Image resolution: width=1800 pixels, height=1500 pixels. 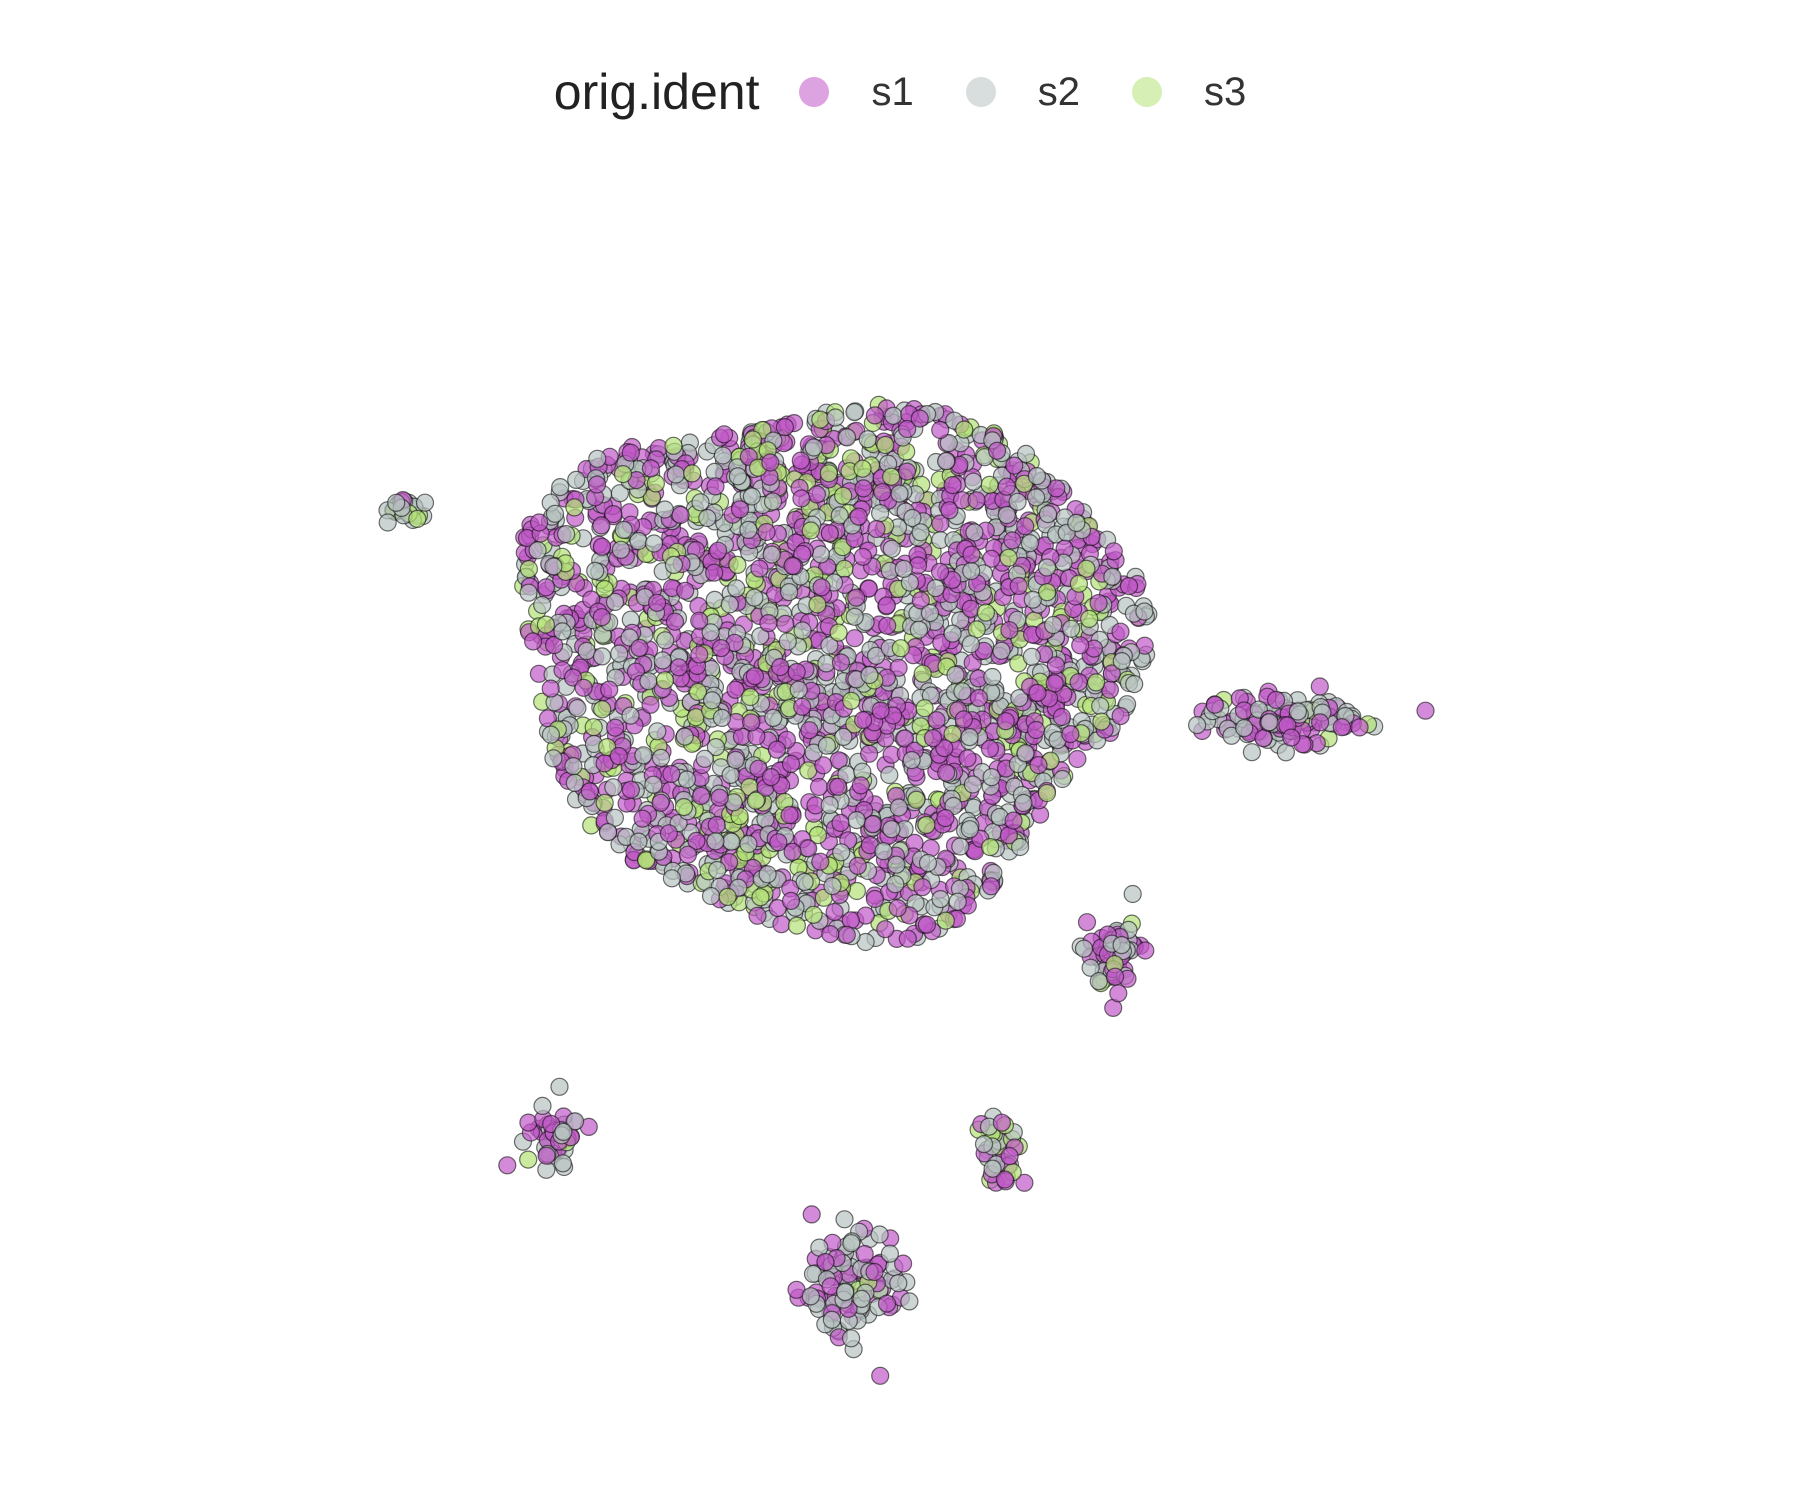 I want to click on legend-label-s1: s1, so click(x=892, y=91).